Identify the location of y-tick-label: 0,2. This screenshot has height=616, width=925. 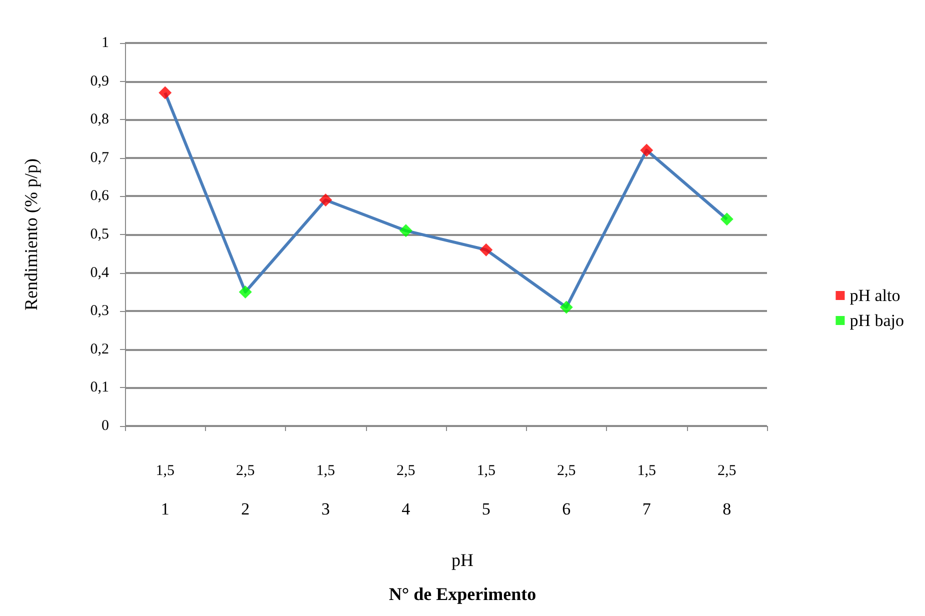
(99, 349).